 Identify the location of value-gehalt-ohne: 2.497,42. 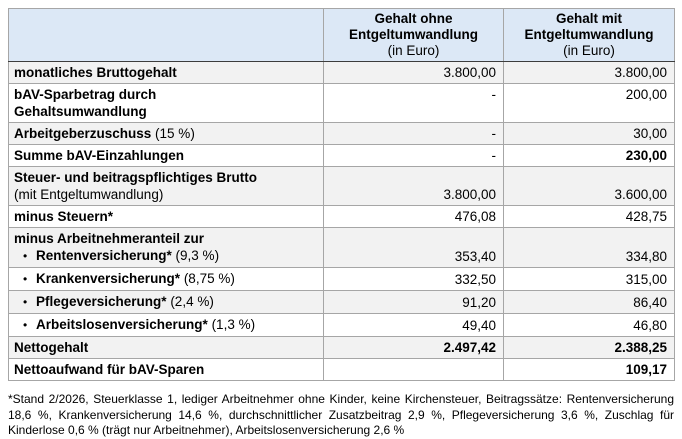
(413, 347).